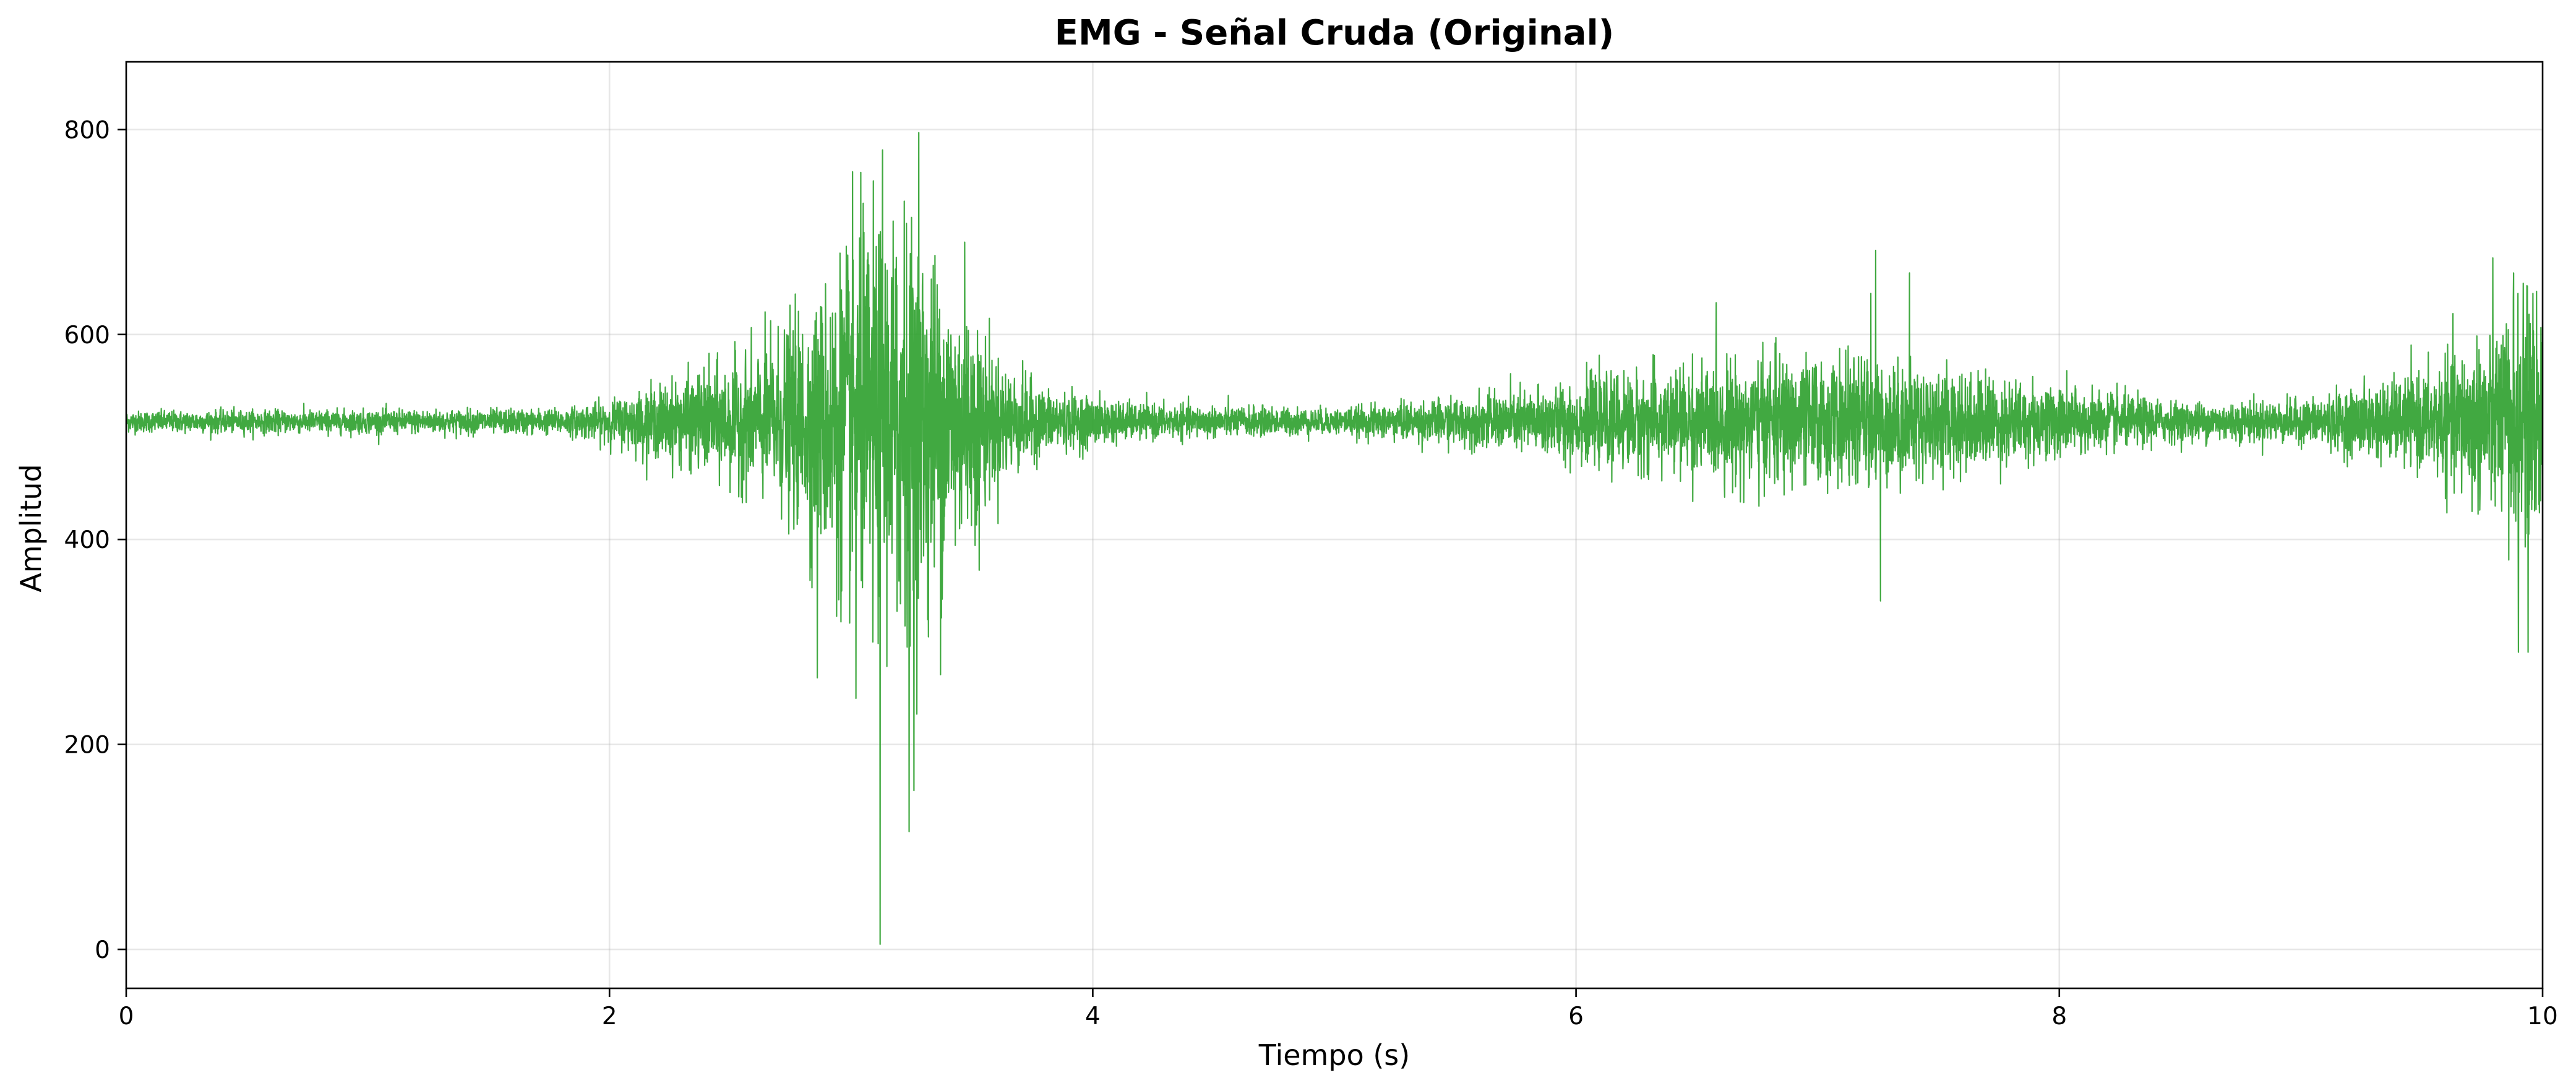 This screenshot has width=2576, height=1091. What do you see at coordinates (1093, 1016) in the screenshot?
I see `x-tick-label: 4` at bounding box center [1093, 1016].